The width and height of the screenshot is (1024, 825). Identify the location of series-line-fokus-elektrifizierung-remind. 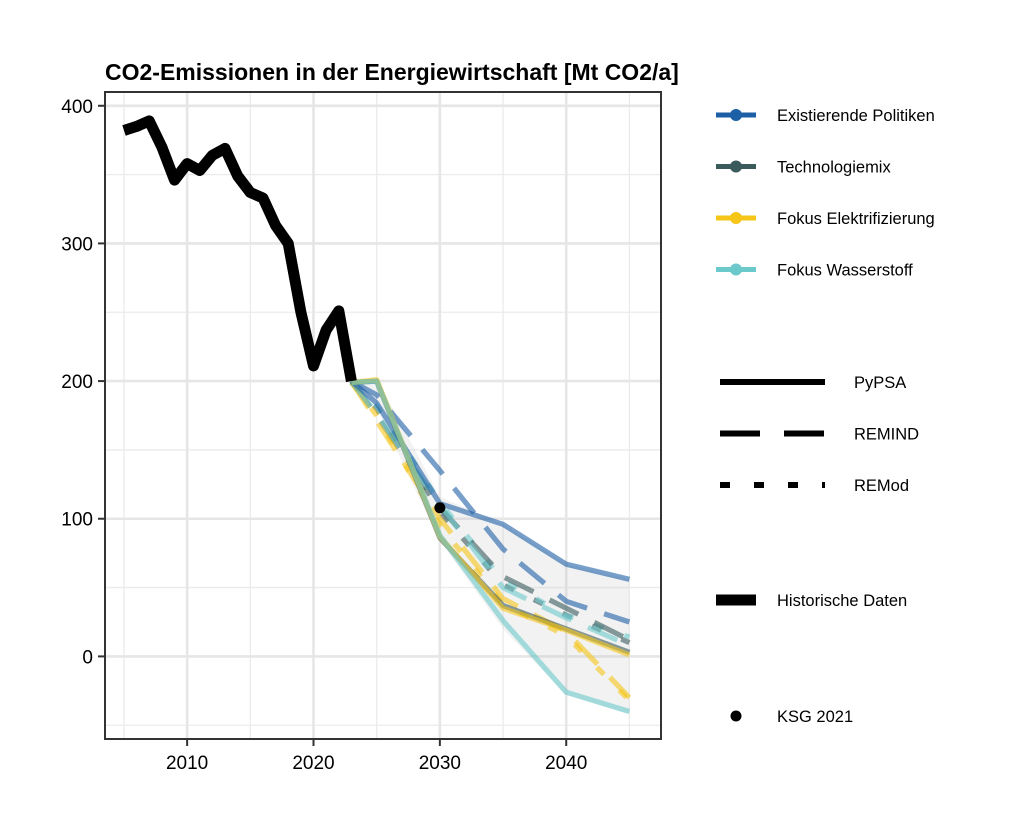
(490, 539).